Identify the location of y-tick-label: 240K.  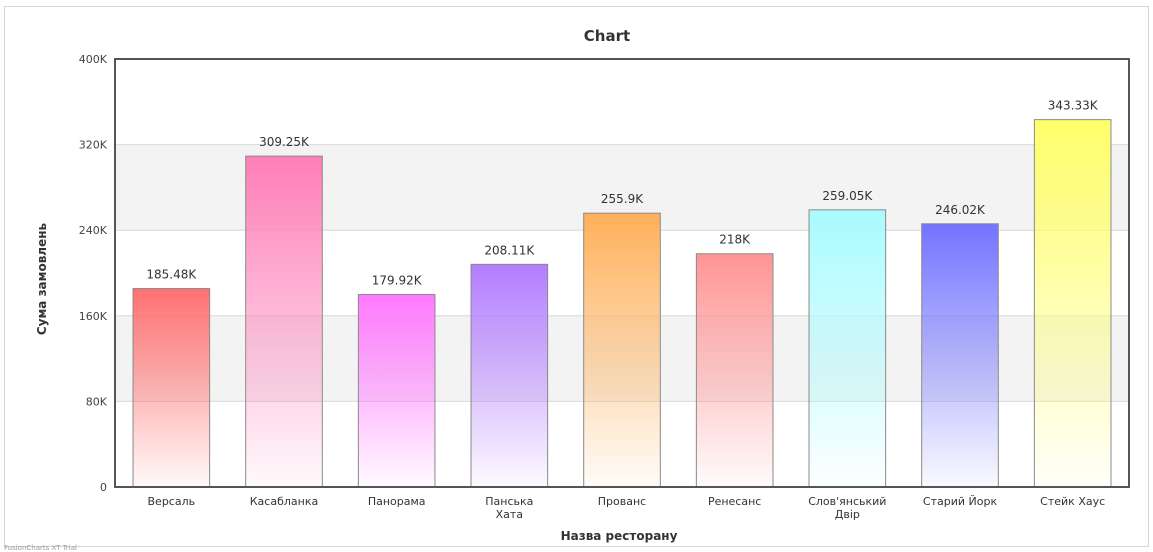
(93, 230).